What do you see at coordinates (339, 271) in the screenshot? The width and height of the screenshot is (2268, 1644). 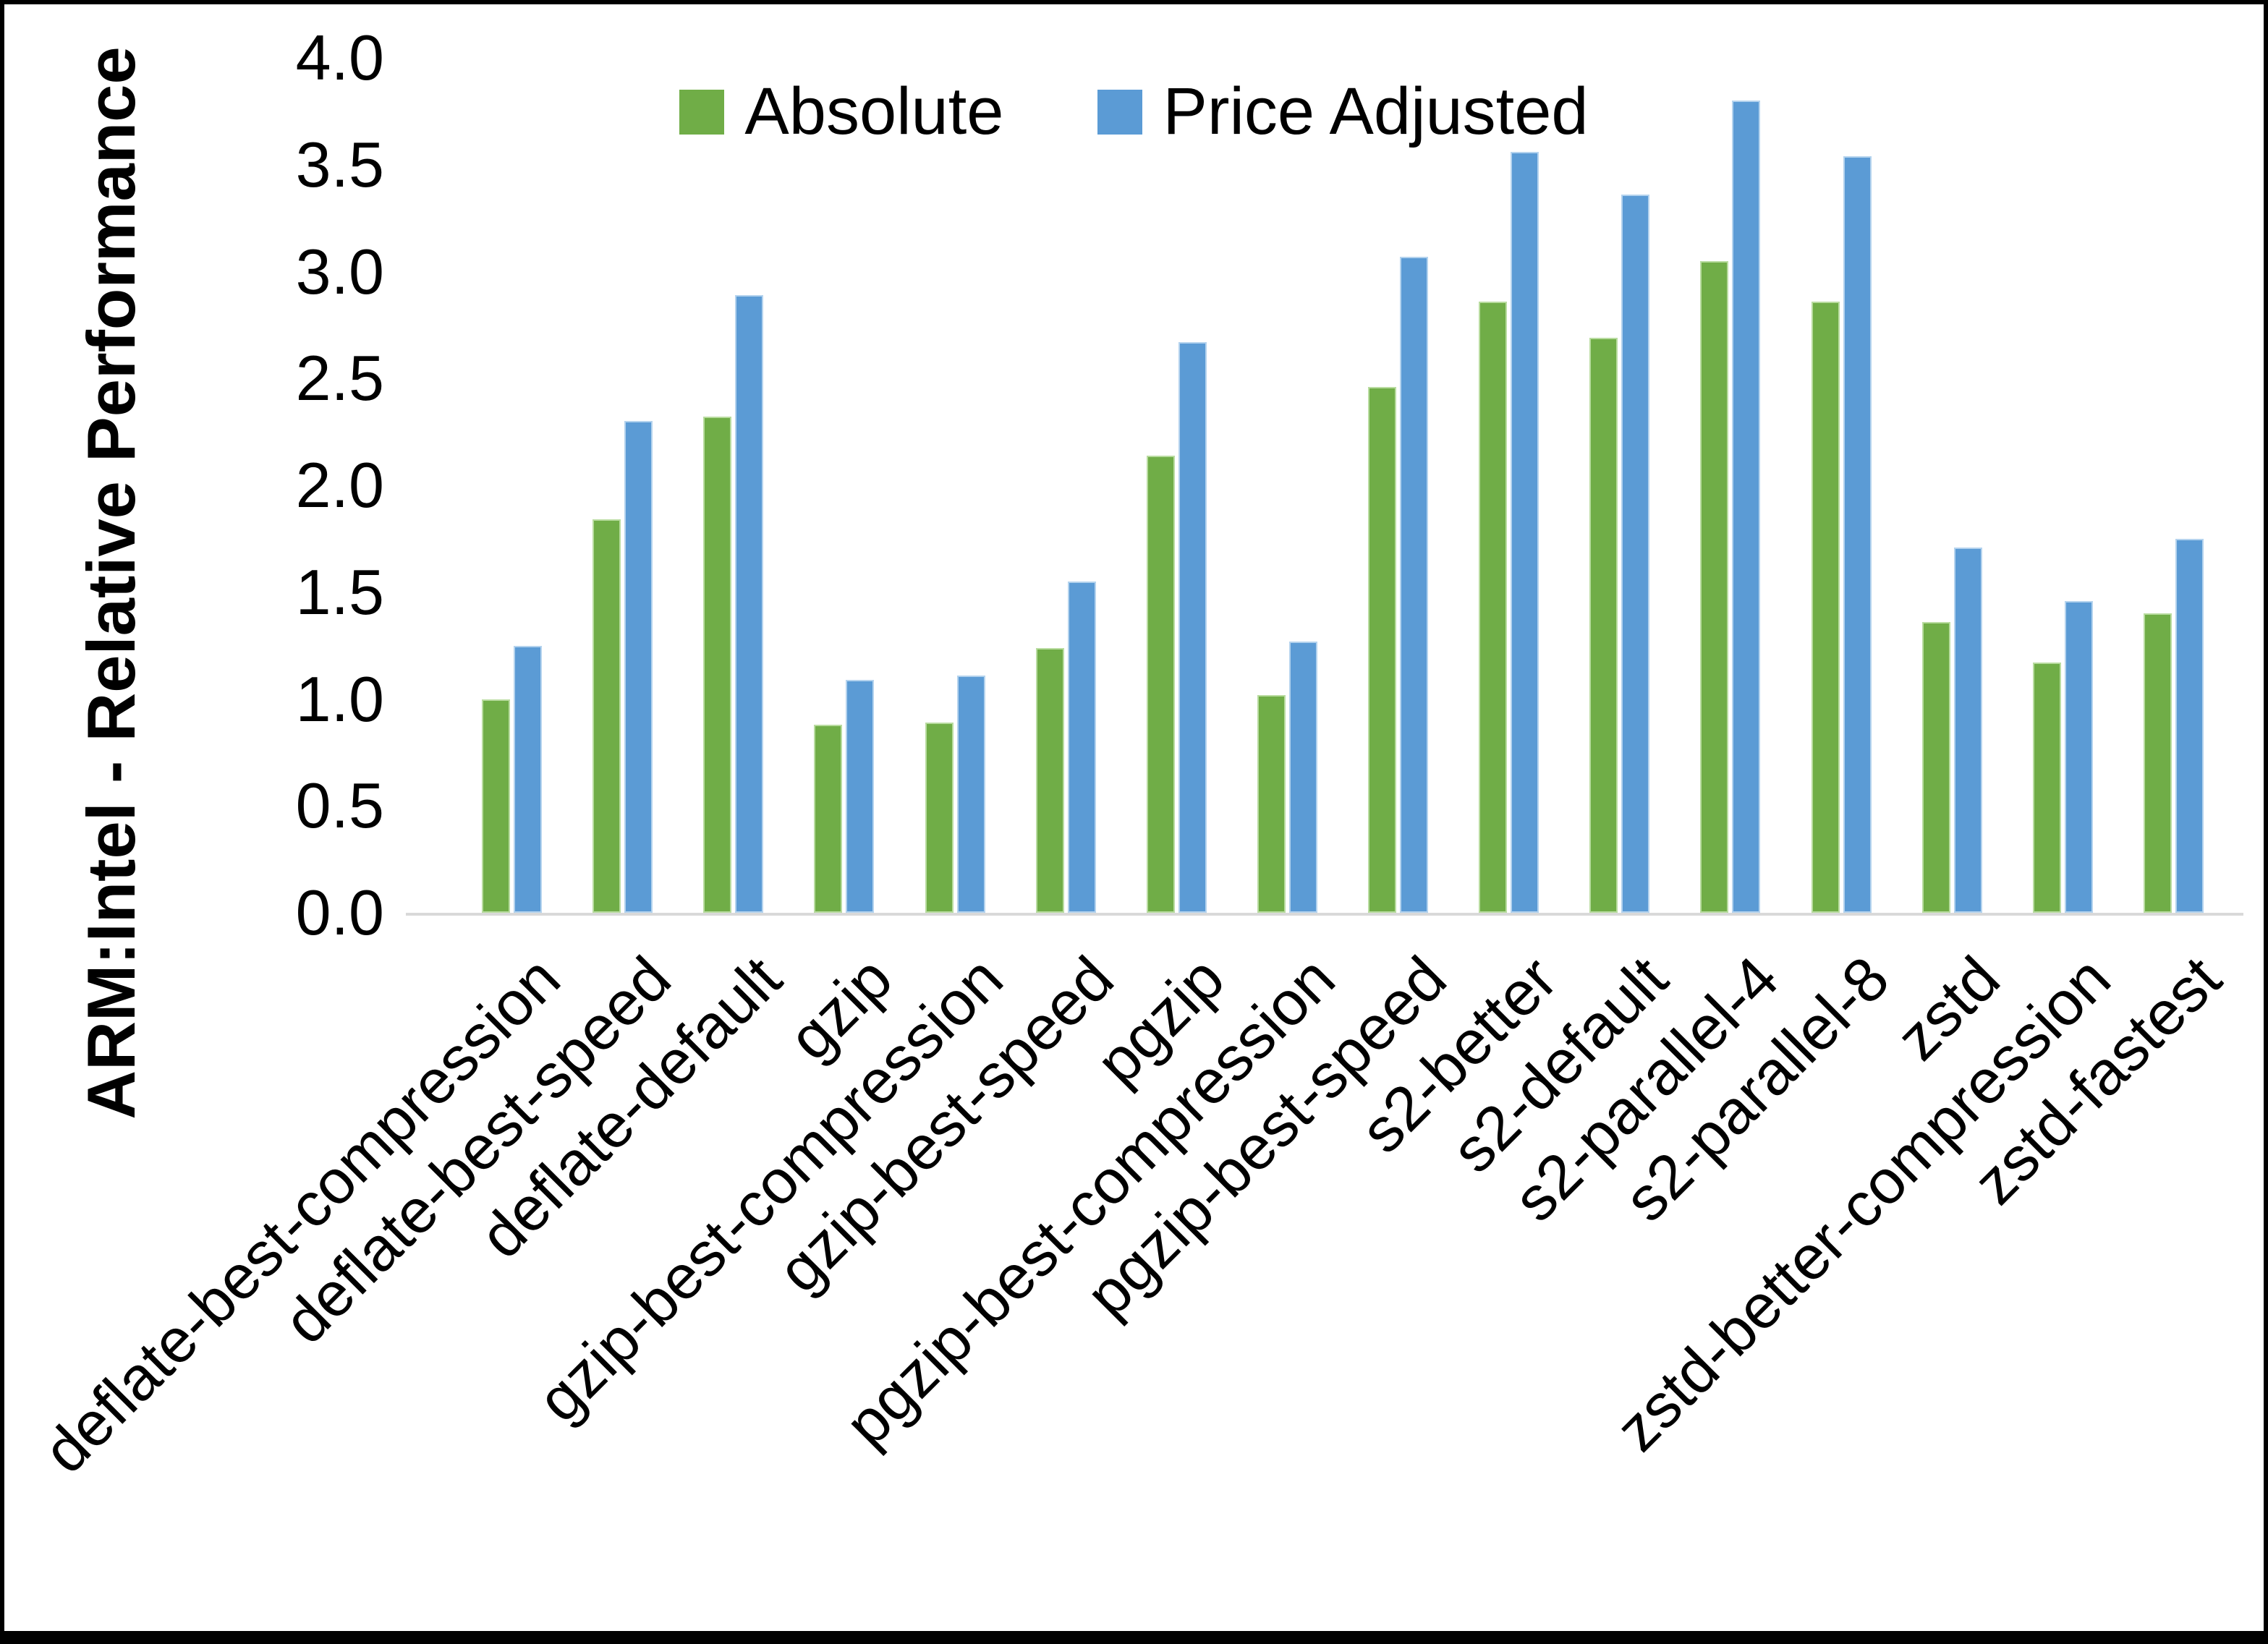 I see `y-tick-label: 3.0` at bounding box center [339, 271].